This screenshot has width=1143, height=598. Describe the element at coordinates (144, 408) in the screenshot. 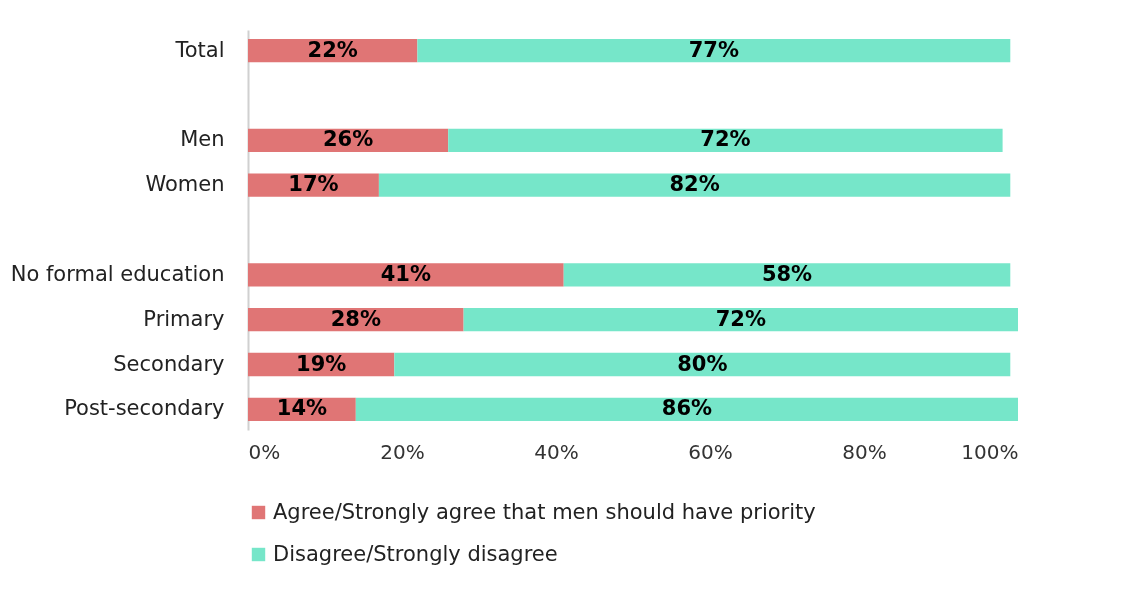

I see `y-tick-label: Post-secondary` at that location.